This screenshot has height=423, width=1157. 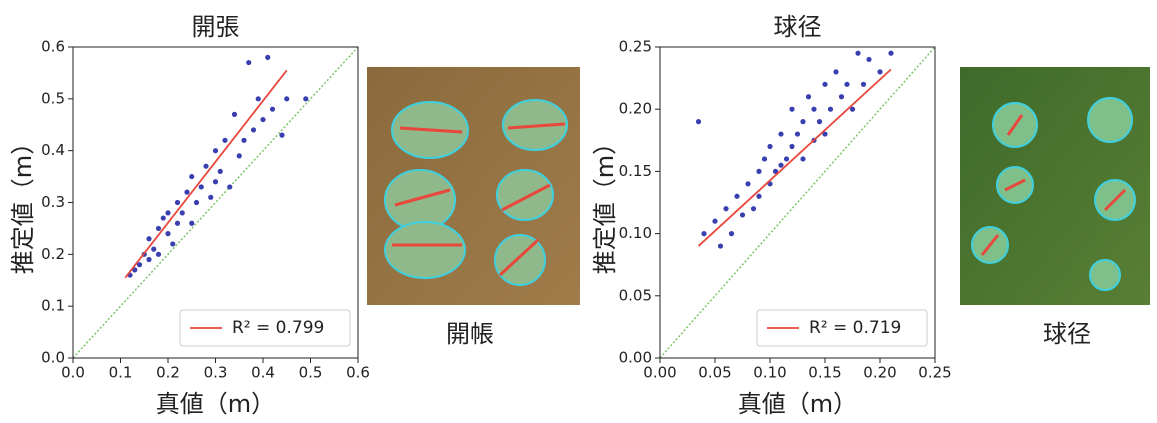 I want to click on photo-caption: 開帳, so click(x=470, y=334).